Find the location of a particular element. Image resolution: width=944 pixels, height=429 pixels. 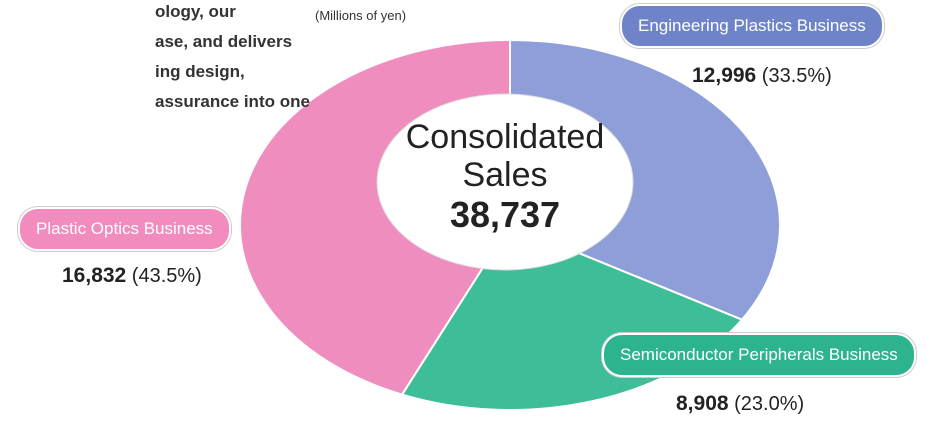

center-ellipse is located at coordinates (505, 182).